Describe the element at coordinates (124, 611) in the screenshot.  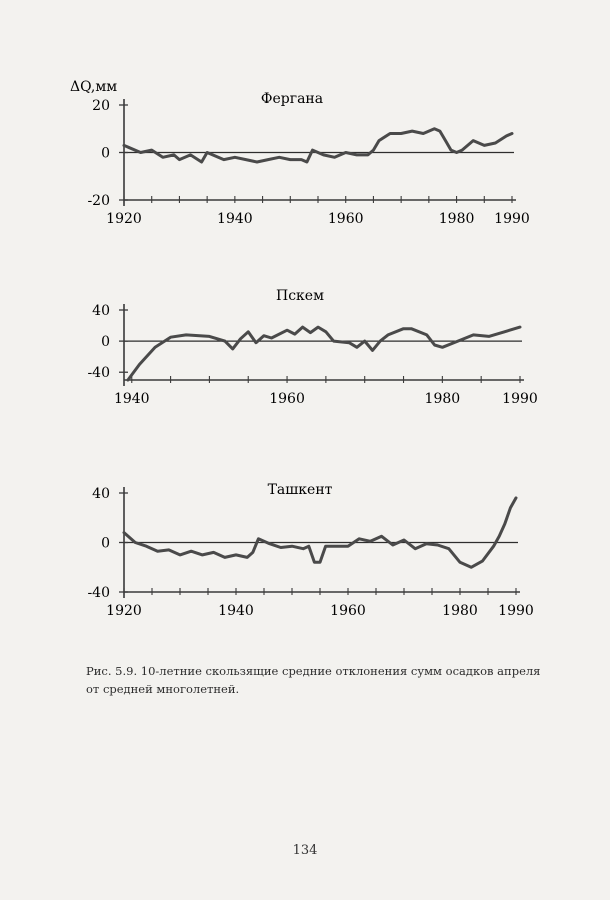
I see `tashkent-x-tick-label: 1920` at that location.